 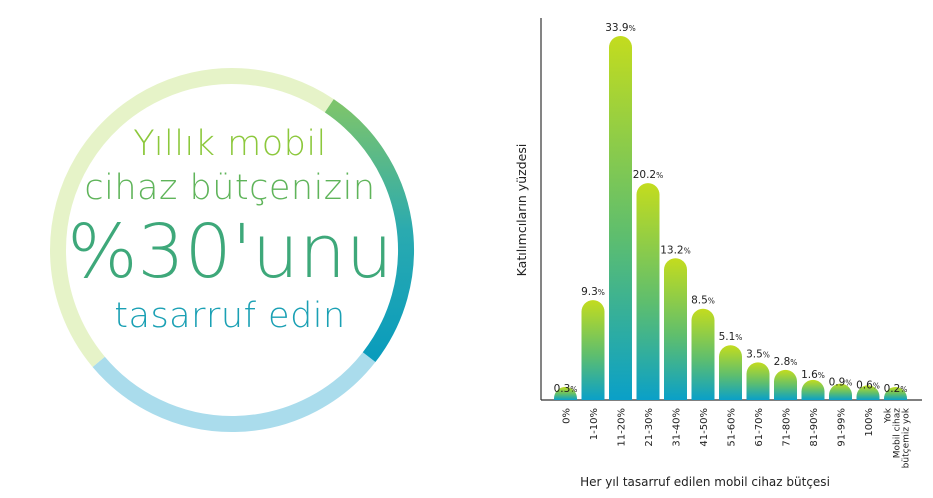 What do you see at coordinates (369, 231) in the screenshot?
I see `ring-highlight-segment` at bounding box center [369, 231].